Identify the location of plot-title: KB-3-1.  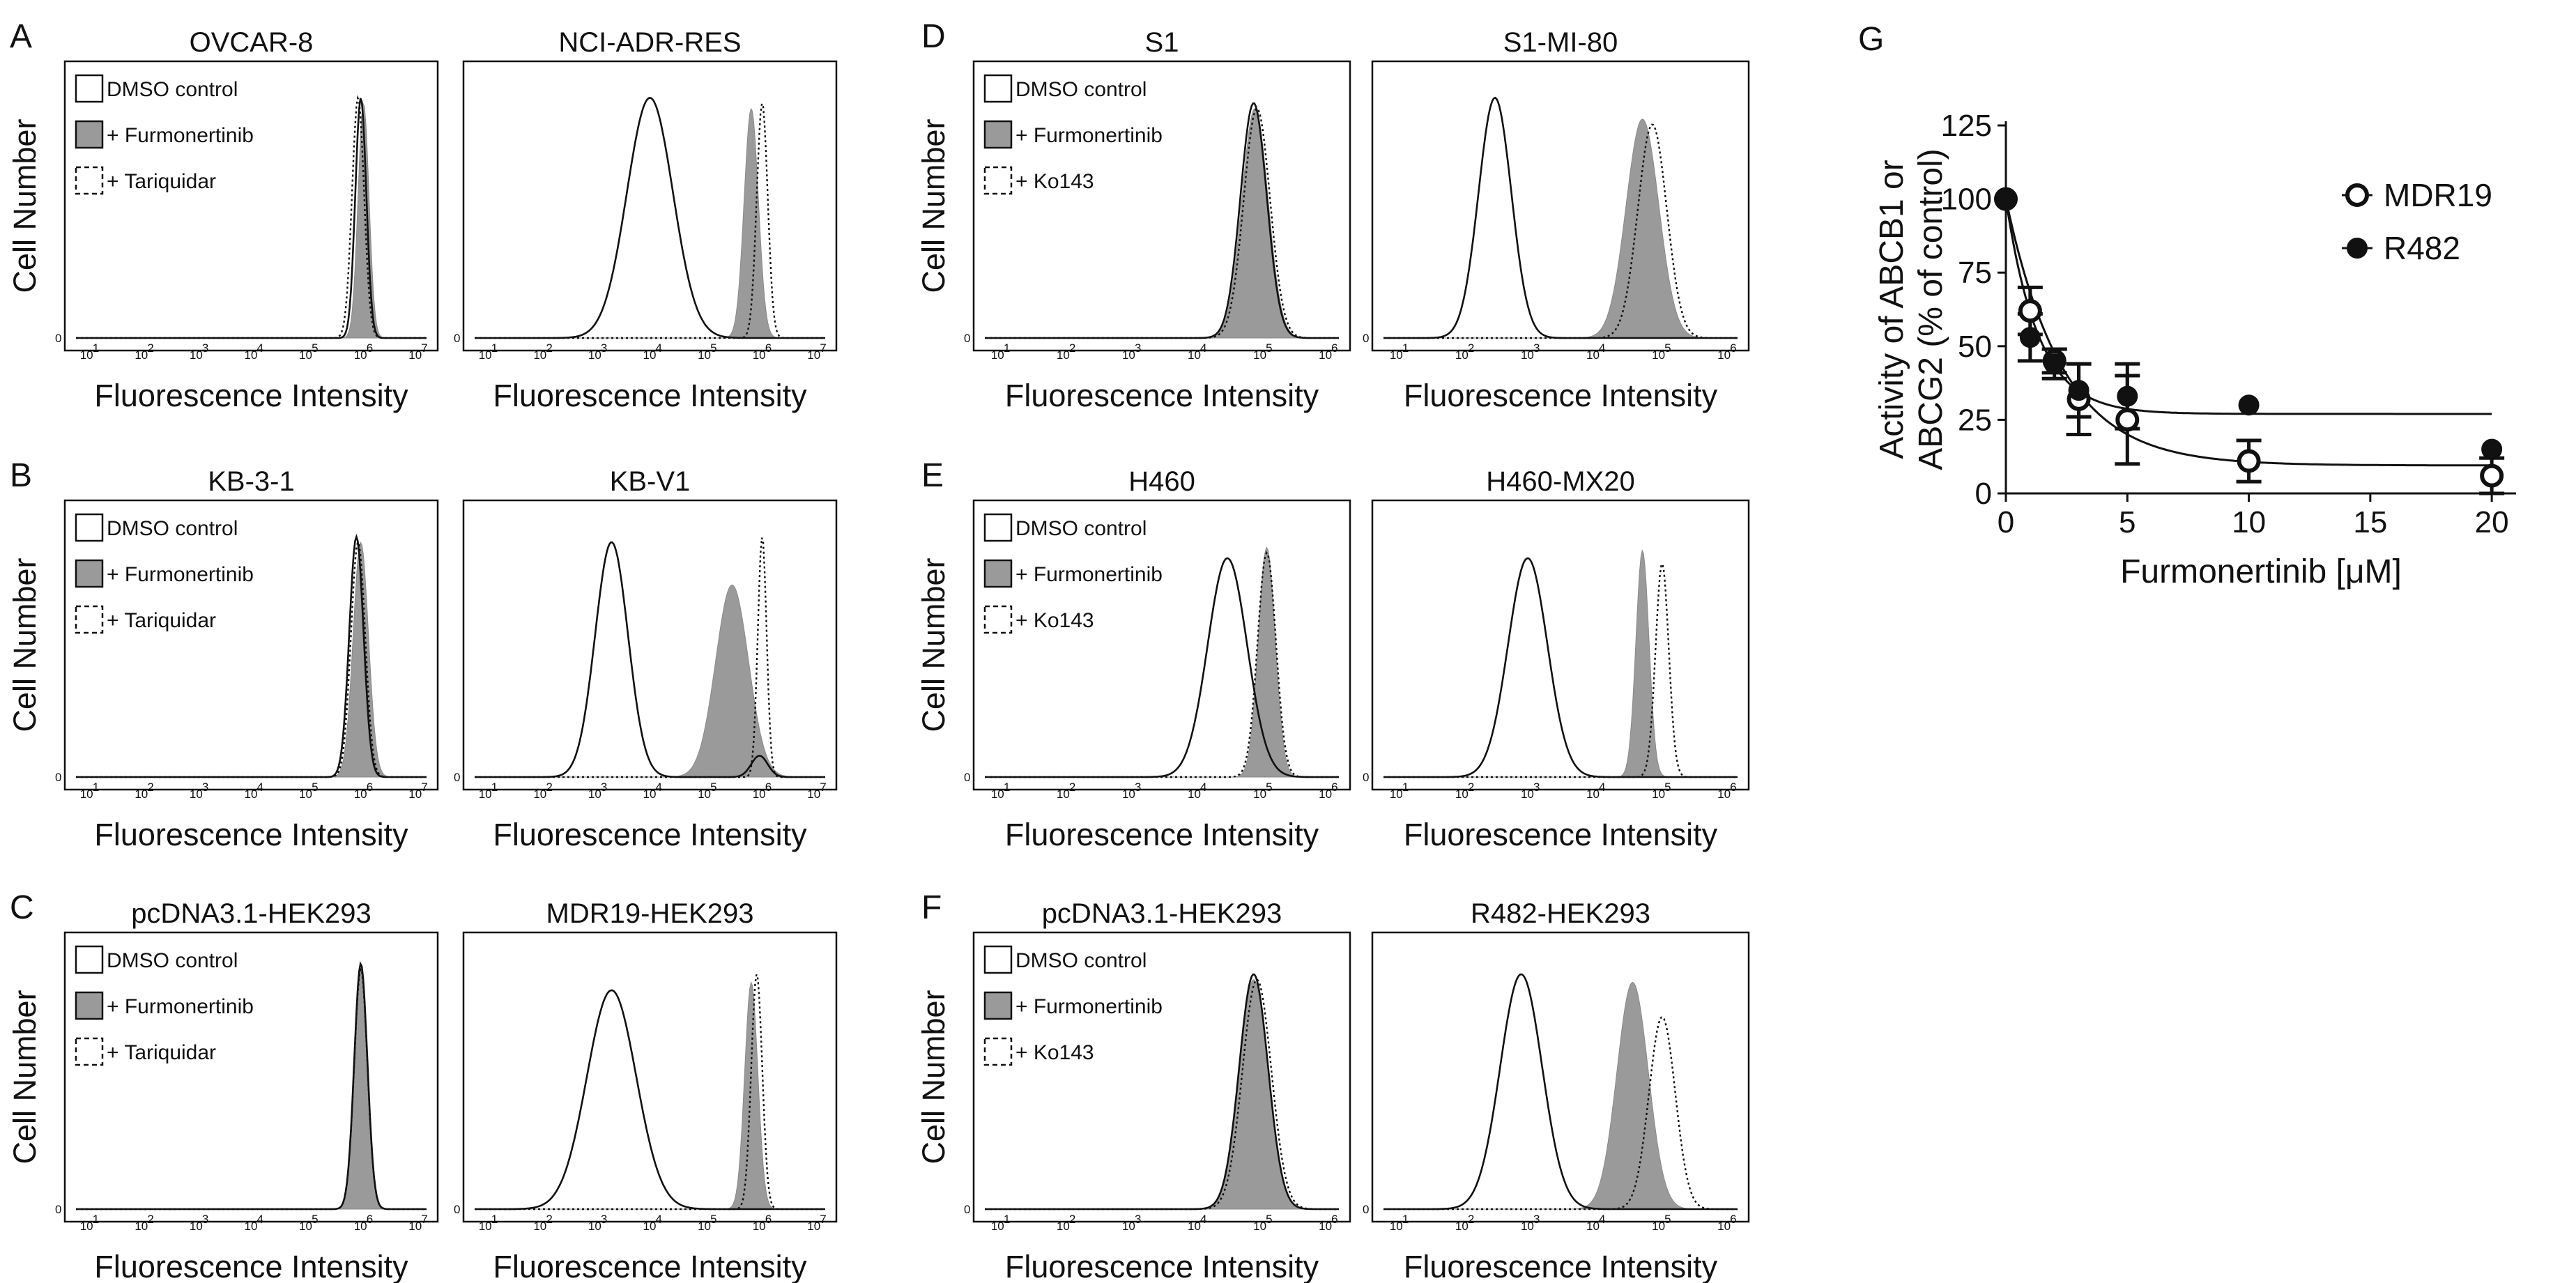
(251, 482).